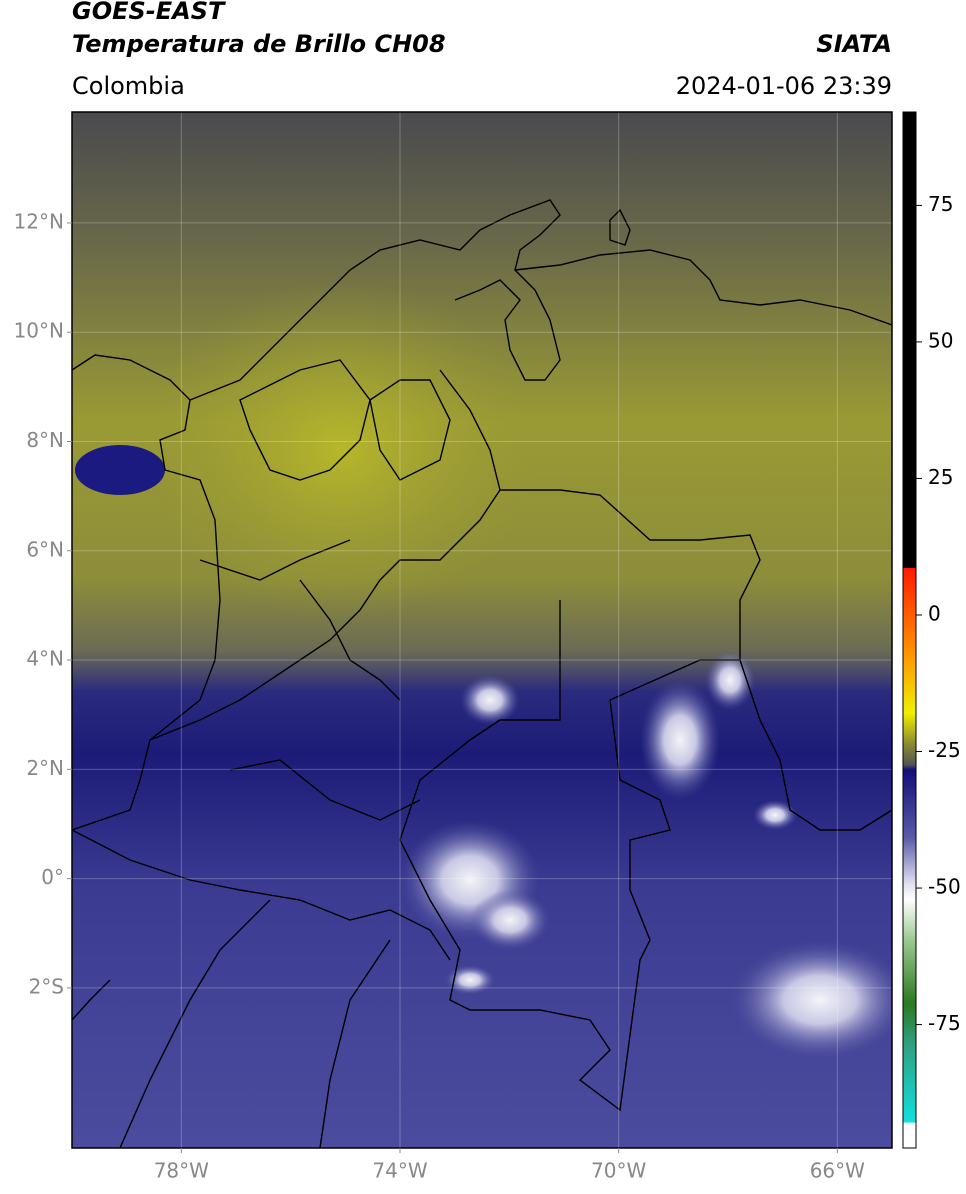 Image resolution: width=966 pixels, height=1194 pixels. What do you see at coordinates (45, 549) in the screenshot?
I see `lat-tick-label: 6°N` at bounding box center [45, 549].